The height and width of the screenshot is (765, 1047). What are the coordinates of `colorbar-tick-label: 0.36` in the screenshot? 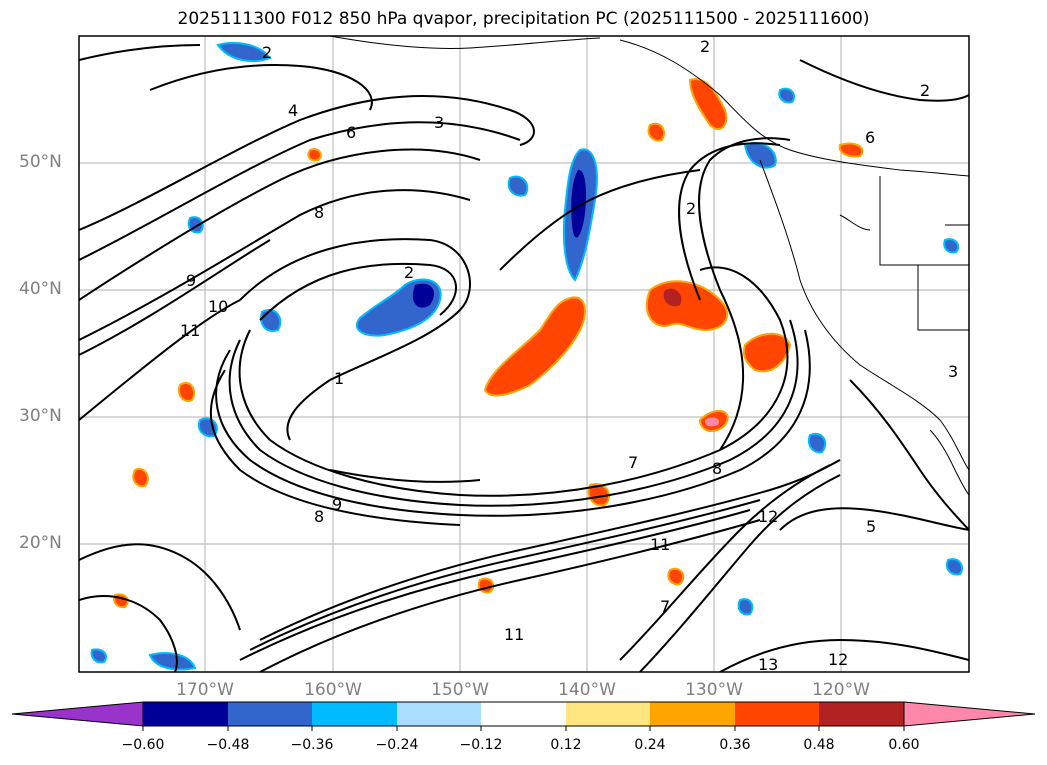 It's located at (735, 745).